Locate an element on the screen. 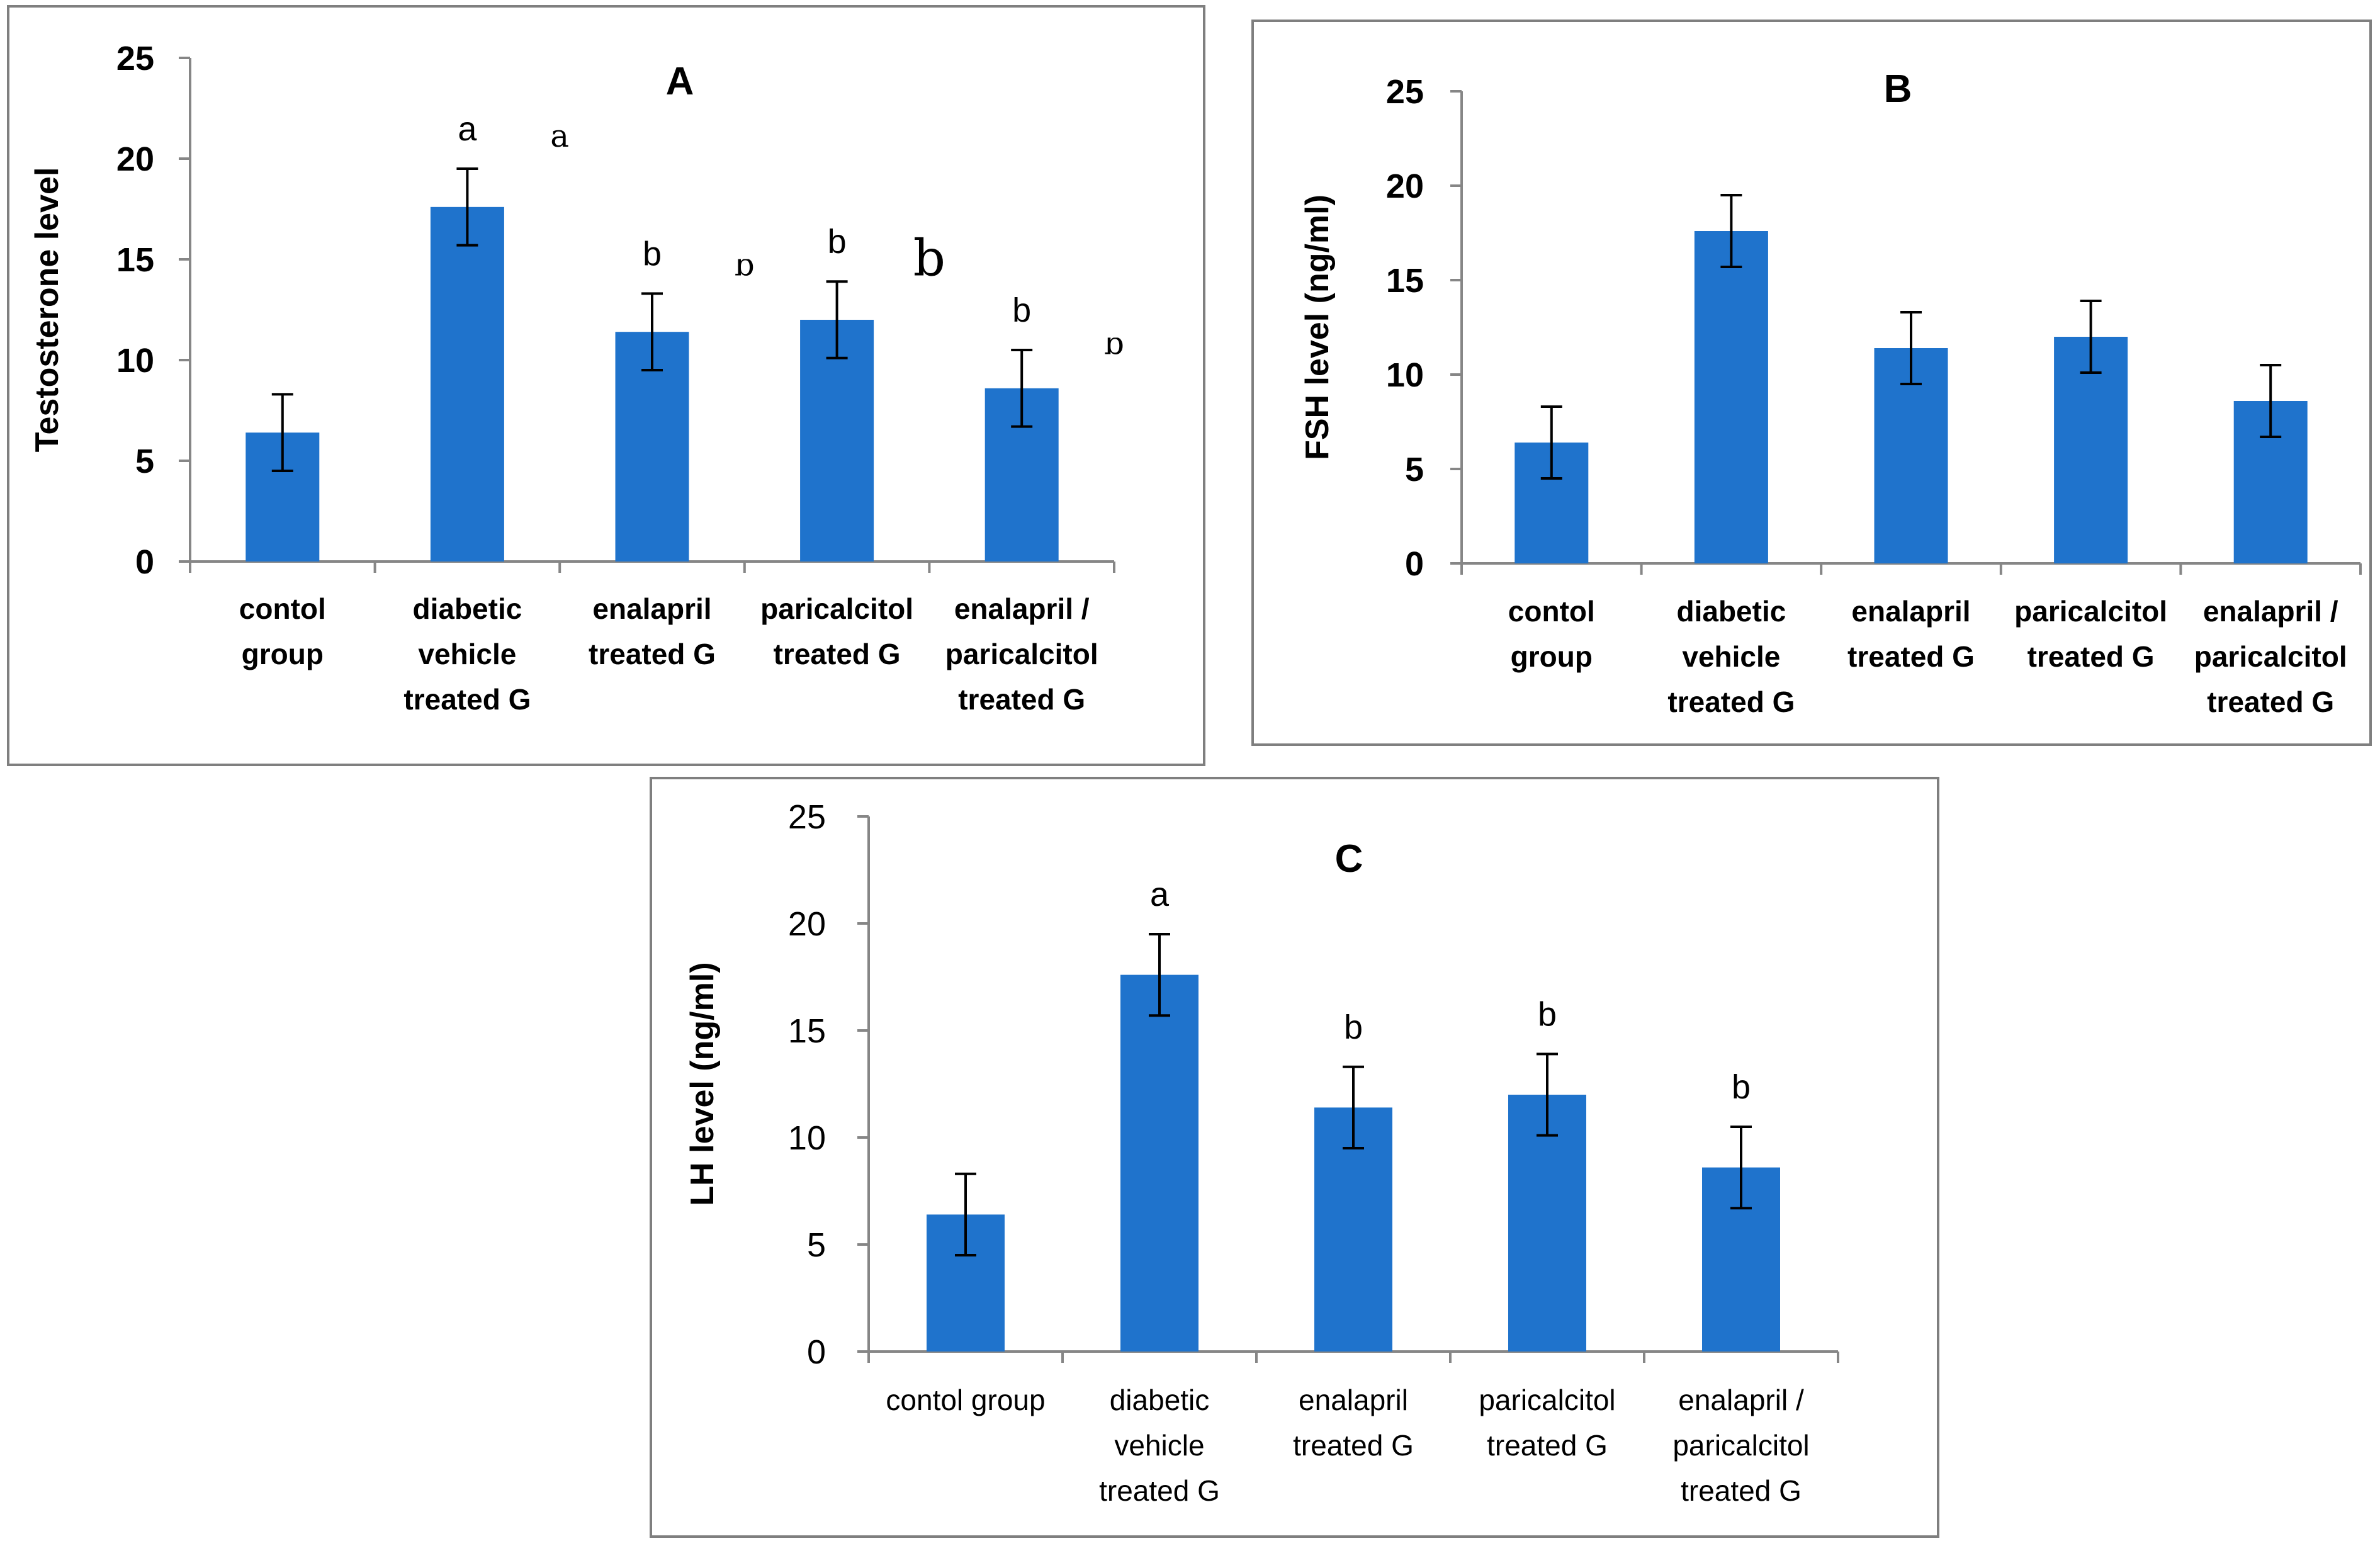  category-label: contol group is located at coordinates (965, 1400).